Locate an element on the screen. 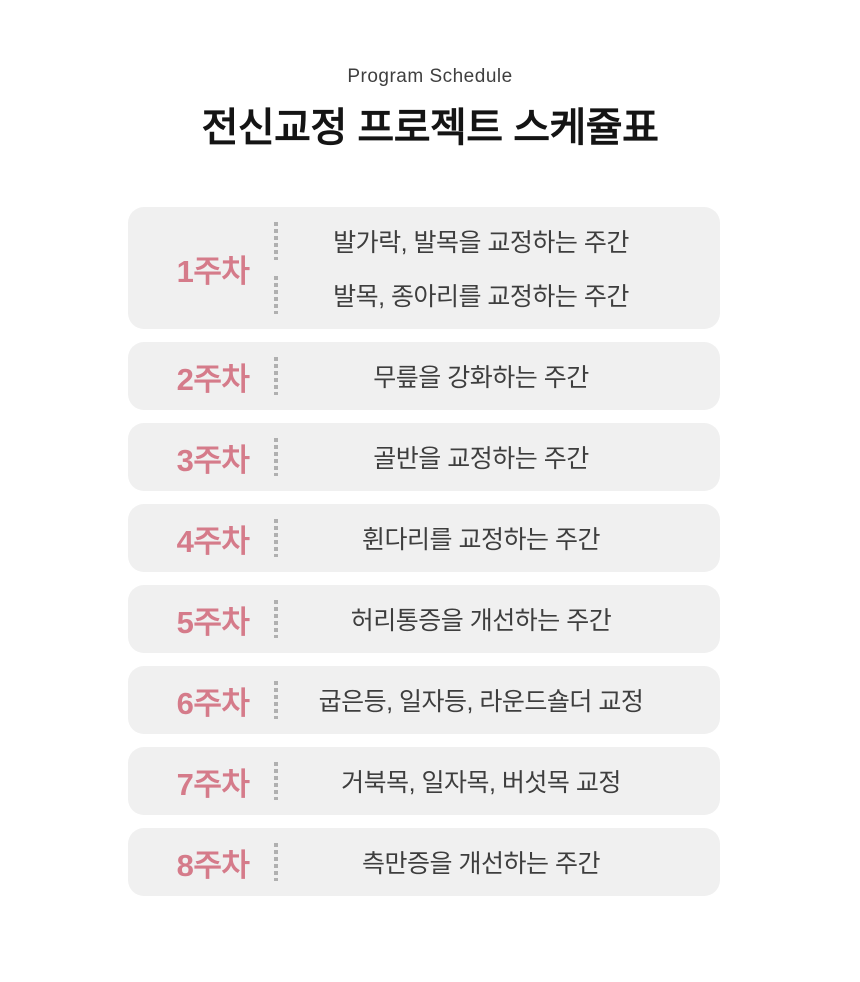 This screenshot has width=860, height=982. week-items: 무릎을 강화하는 주간 is located at coordinates (497, 376).